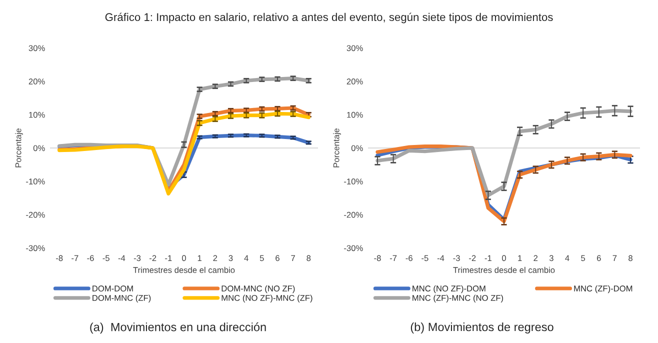 This screenshot has height=343, width=658. What do you see at coordinates (121, 298) in the screenshot?
I see `legend-label: DOM-MNC (ZF)` at bounding box center [121, 298].